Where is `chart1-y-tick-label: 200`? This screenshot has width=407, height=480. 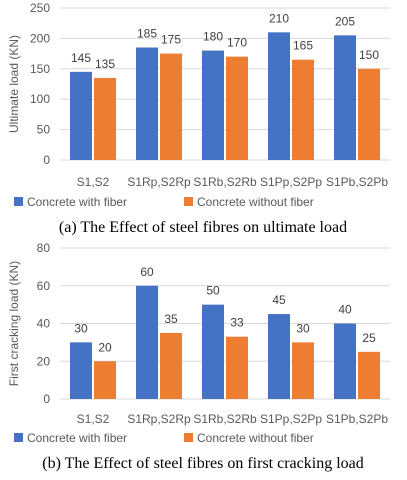
chart1-y-tick-label: 200 is located at coordinates (40, 38).